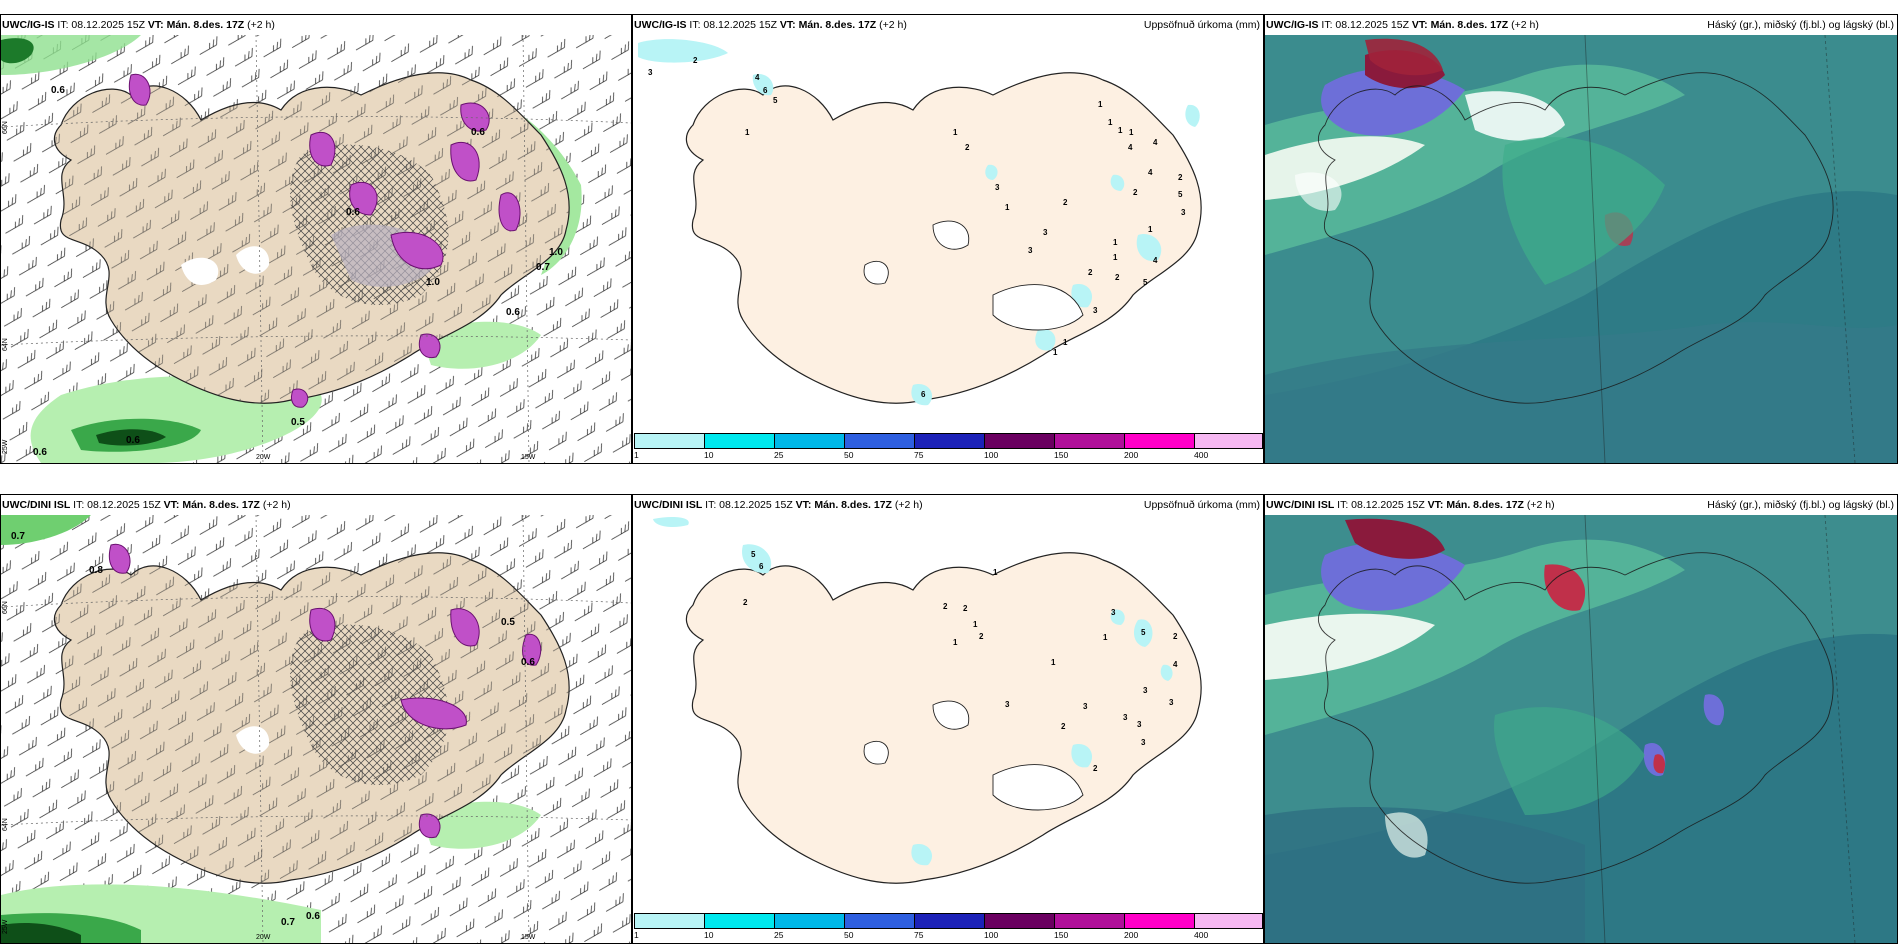 The width and height of the screenshot is (1900, 950). What do you see at coordinates (96, 570) in the screenshot?
I see `precip-value: 0.8` at bounding box center [96, 570].